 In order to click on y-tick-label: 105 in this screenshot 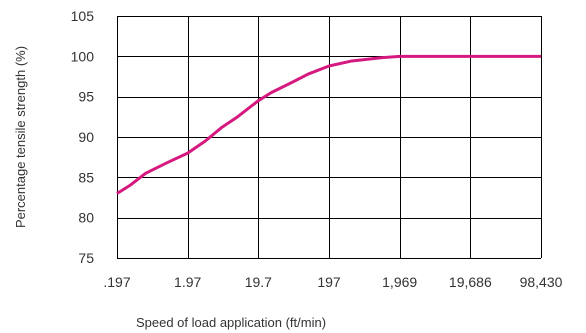, I will do `click(83, 16)`.